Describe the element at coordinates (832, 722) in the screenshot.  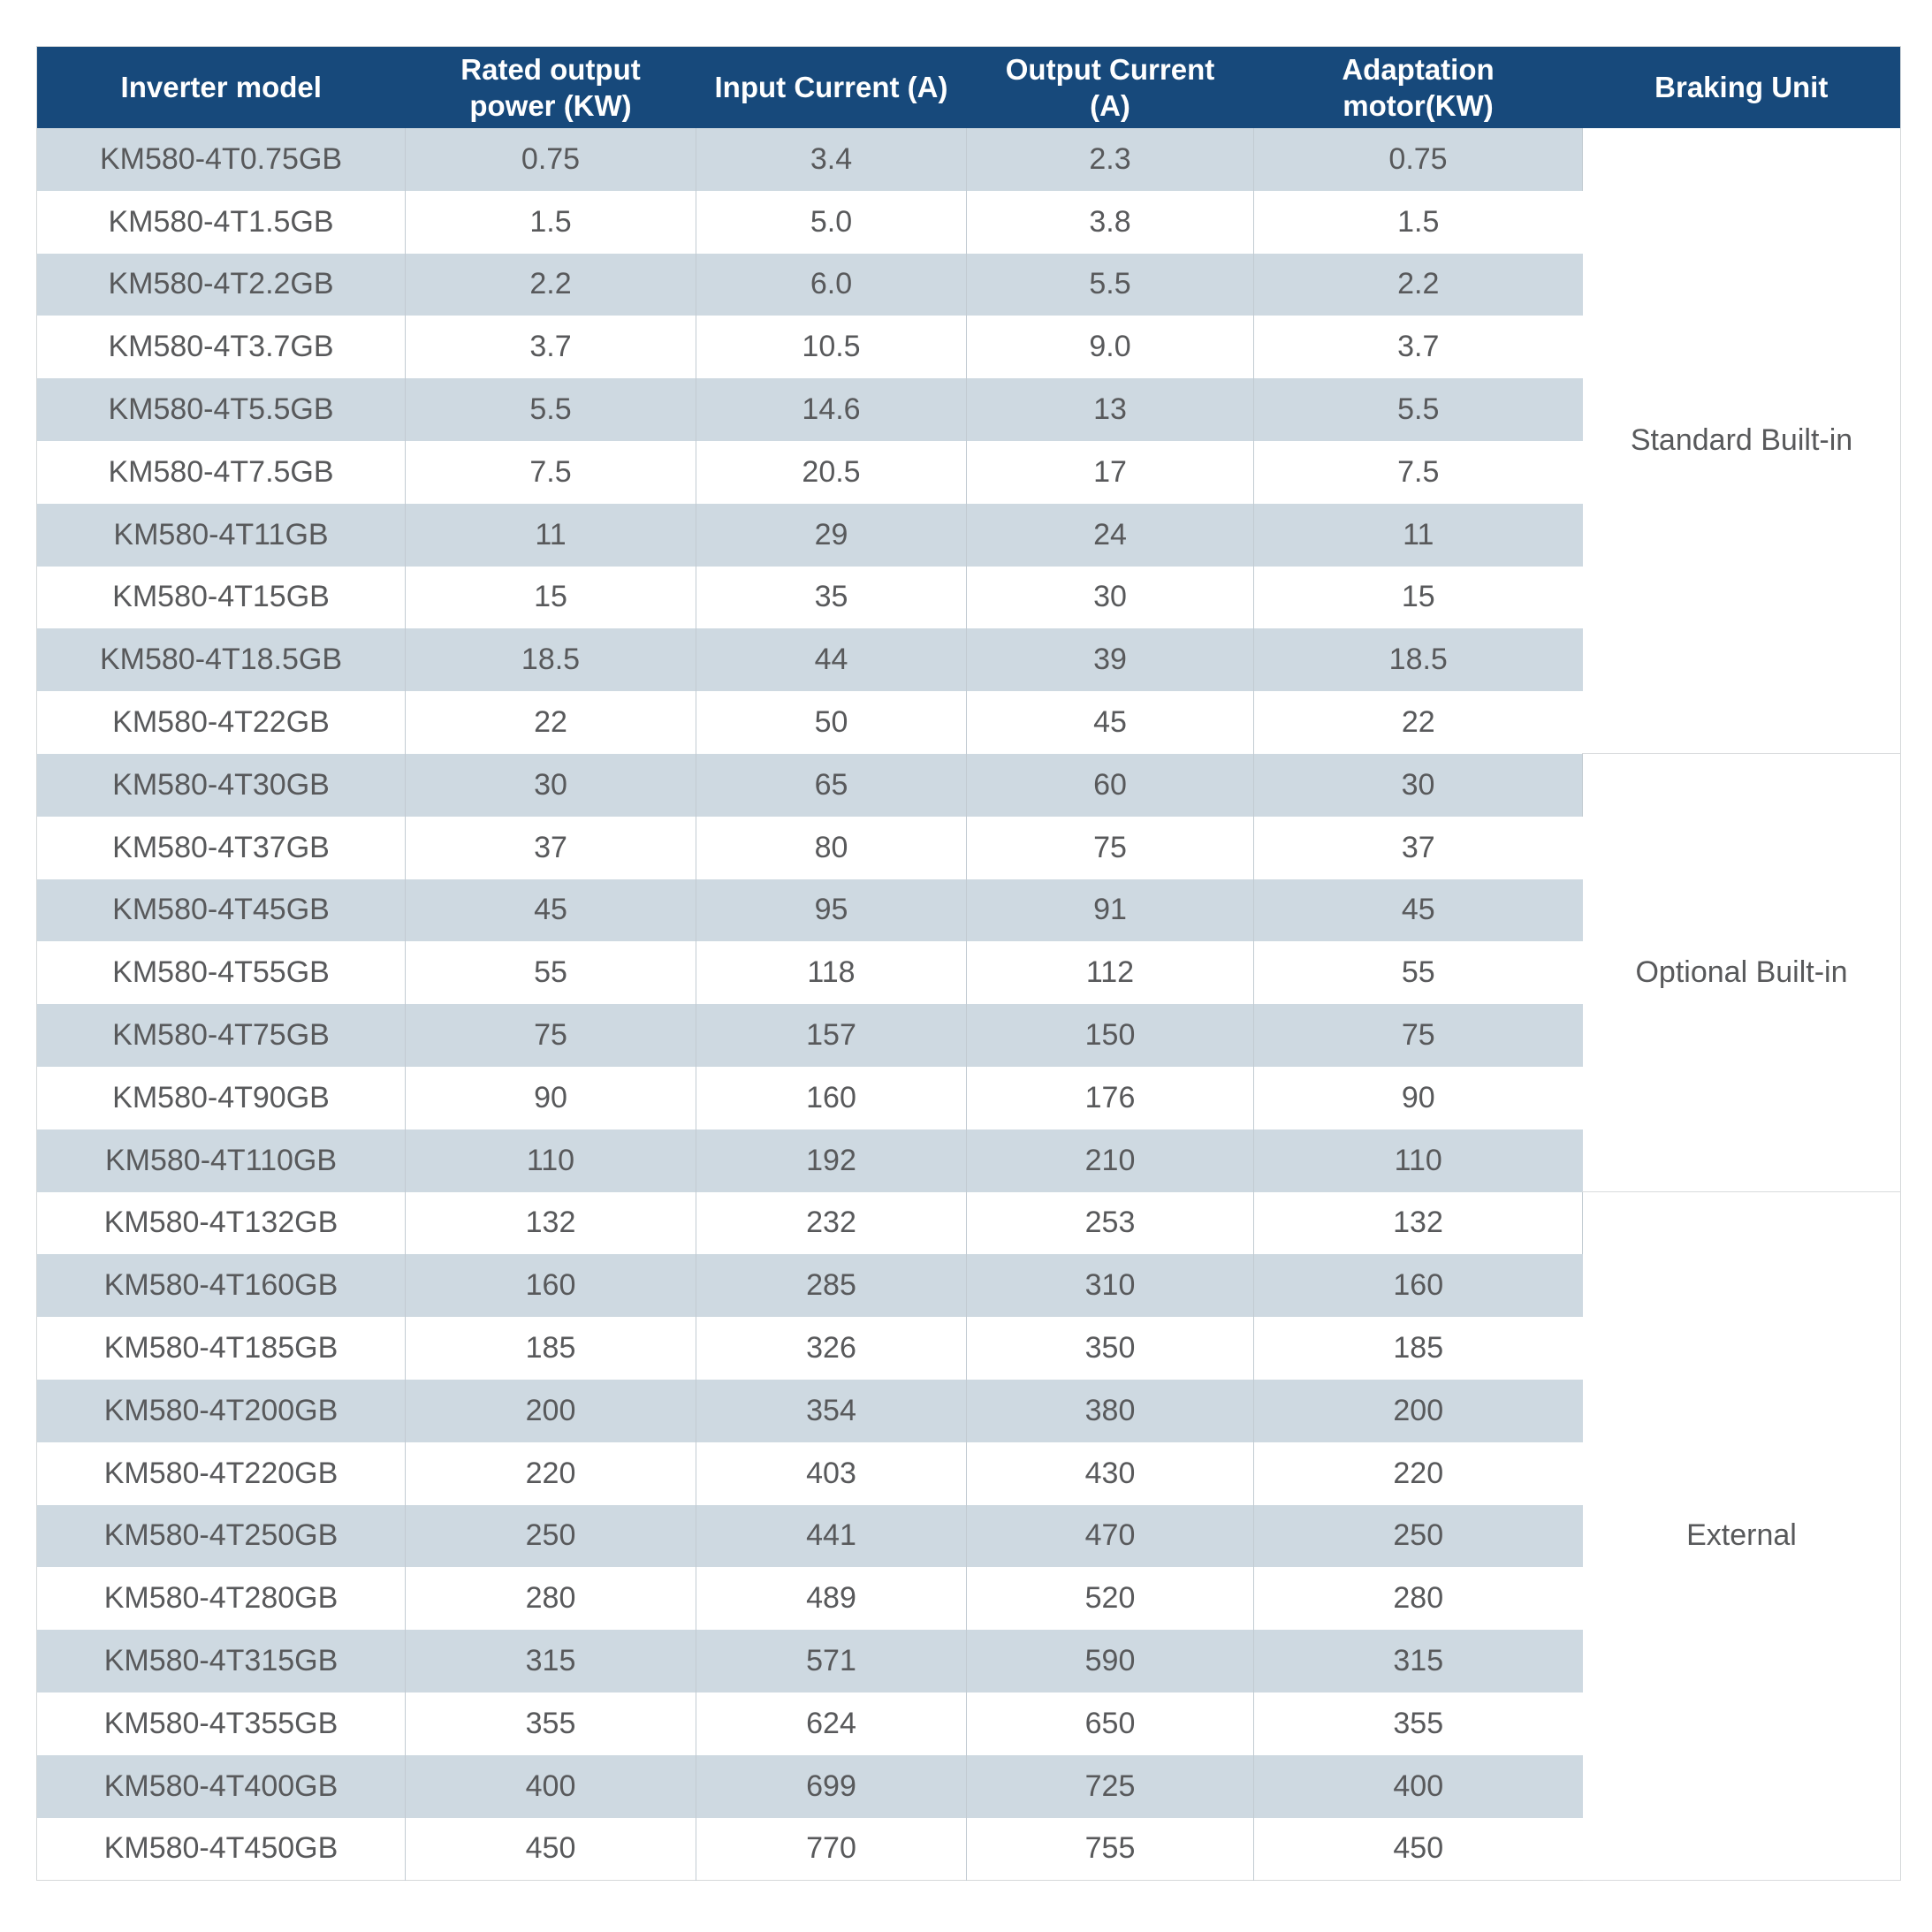
I see `input-current-cell: 50` at that location.